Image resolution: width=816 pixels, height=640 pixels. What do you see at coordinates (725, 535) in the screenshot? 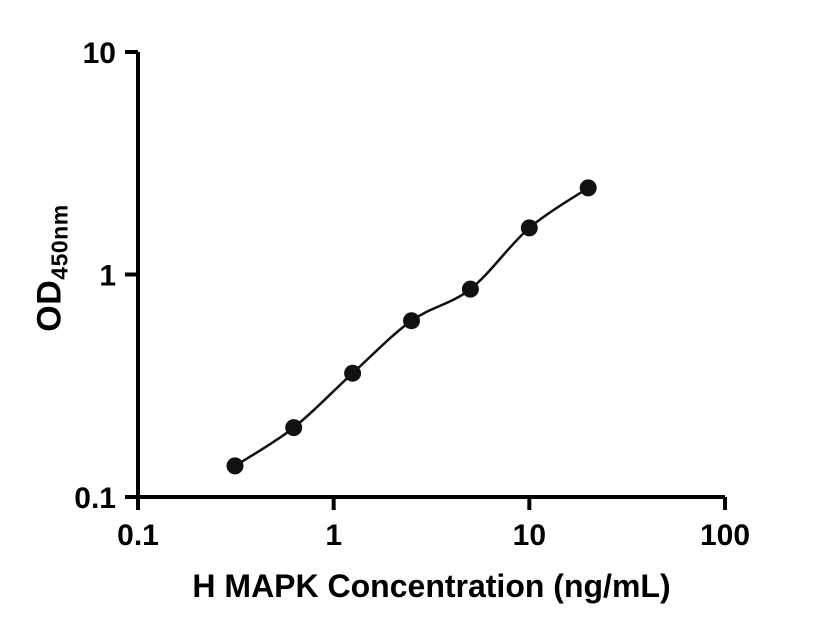
I see `x-axis-tick-label: 100` at bounding box center [725, 535].